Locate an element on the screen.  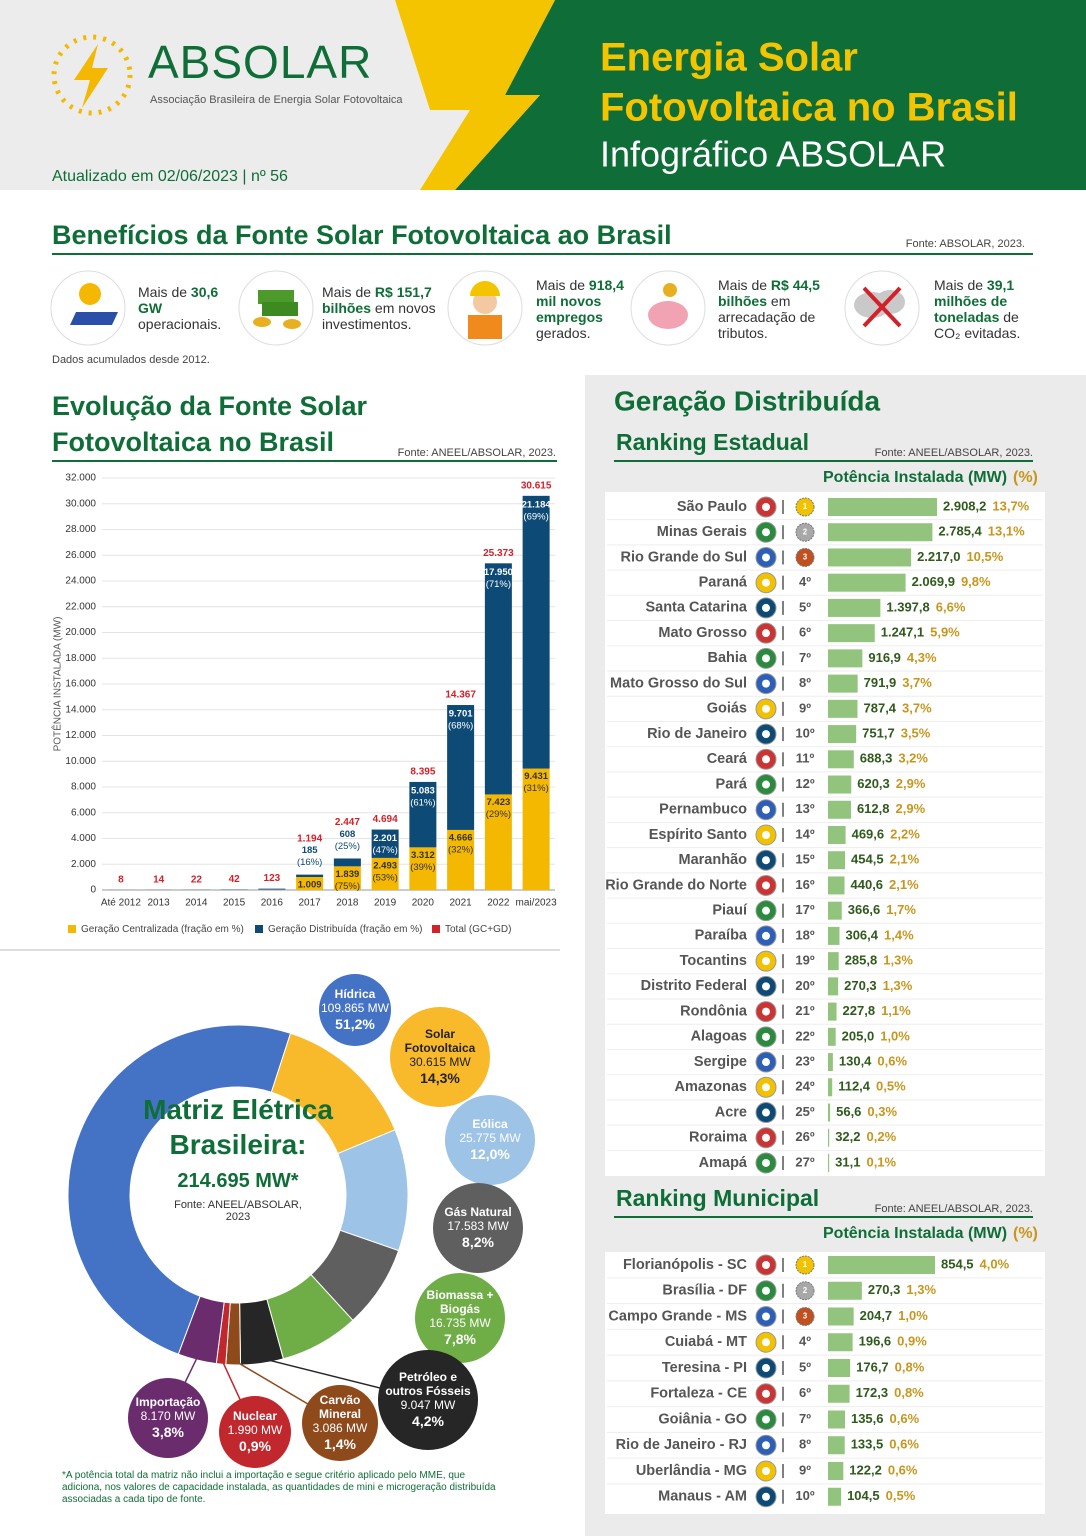
y-tick-label: 30.000 is located at coordinates (80, 503).